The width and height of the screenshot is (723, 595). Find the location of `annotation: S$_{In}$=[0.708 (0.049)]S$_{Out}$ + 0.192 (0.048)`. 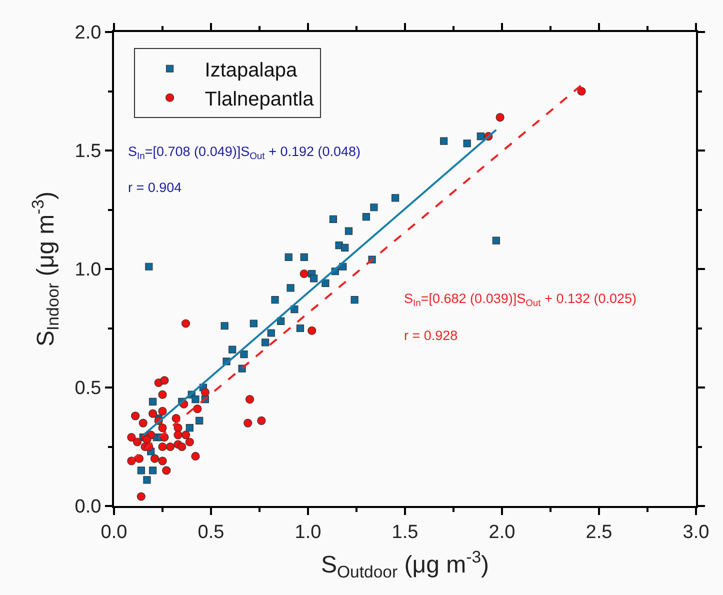

annotation: S$_{In}$=[0.708 (0.049)]S$_{Out}$ + 0.192 (0.048) is located at coordinates (244, 153).